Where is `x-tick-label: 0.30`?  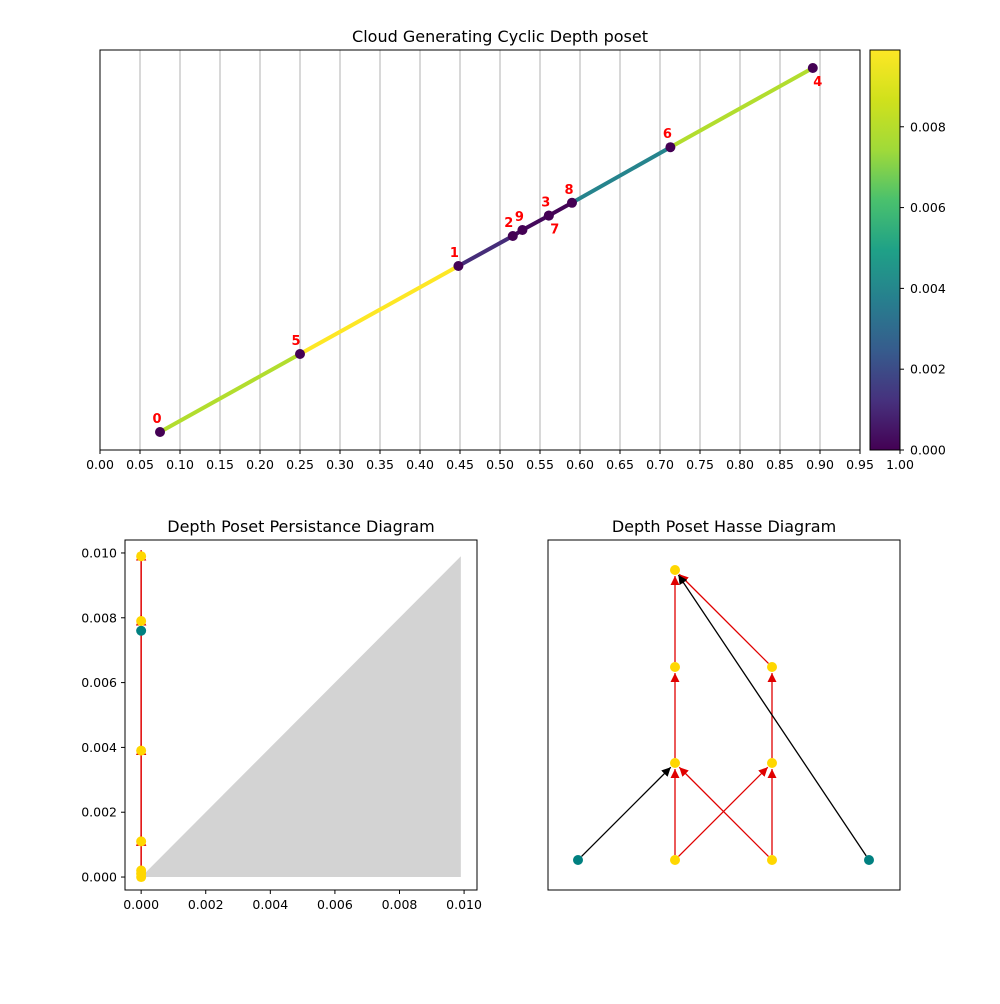 x-tick-label: 0.30 is located at coordinates (340, 464).